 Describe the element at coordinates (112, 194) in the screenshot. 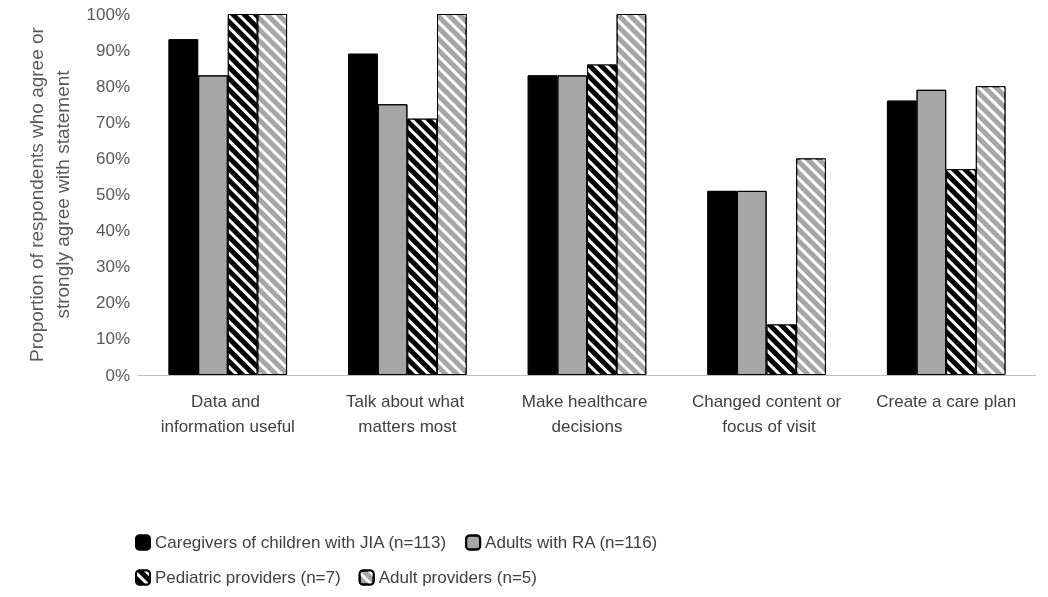

I see `y-tick-label: 50%` at that location.